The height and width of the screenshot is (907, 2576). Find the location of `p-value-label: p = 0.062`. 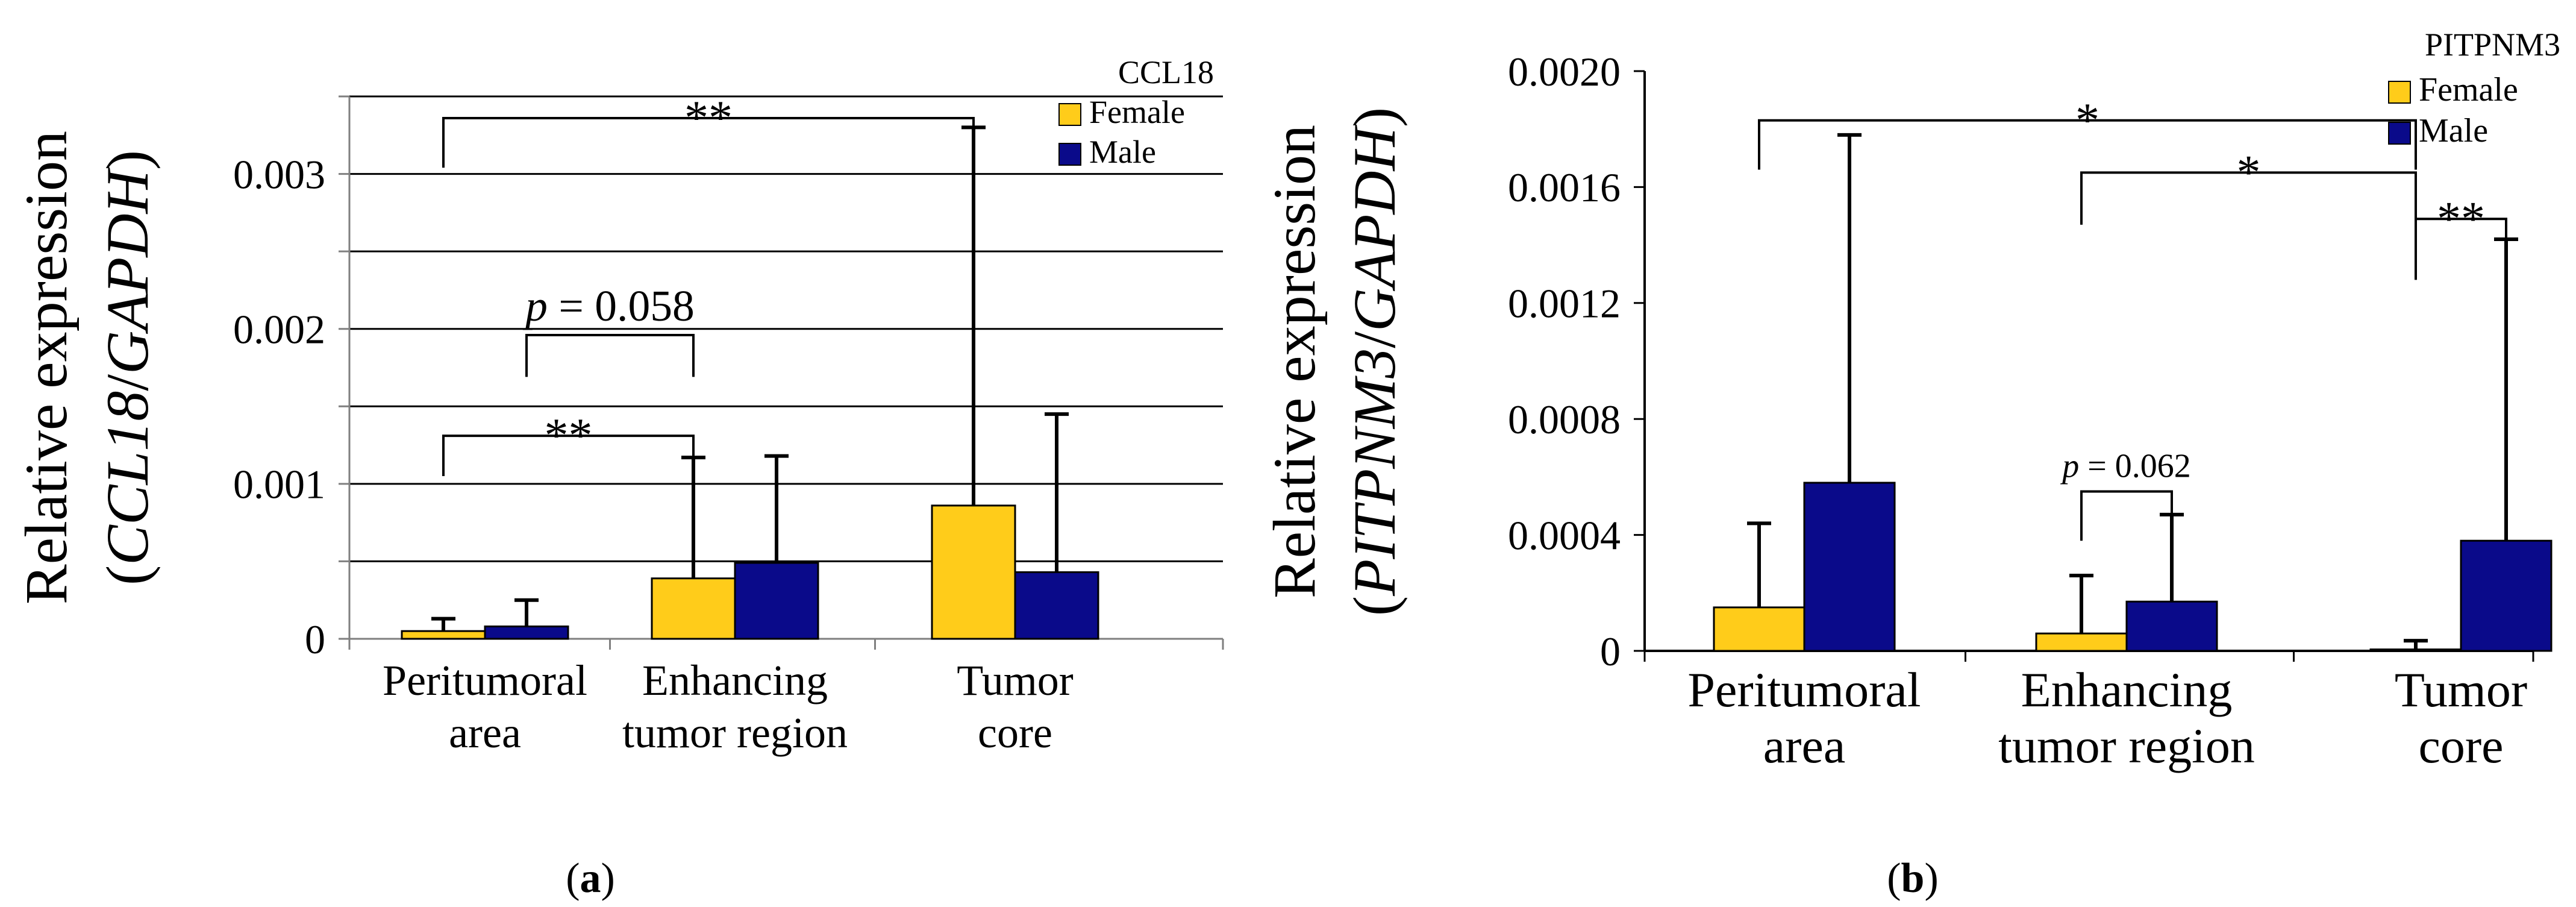

p-value-label: p = 0.062 is located at coordinates (2125, 466).